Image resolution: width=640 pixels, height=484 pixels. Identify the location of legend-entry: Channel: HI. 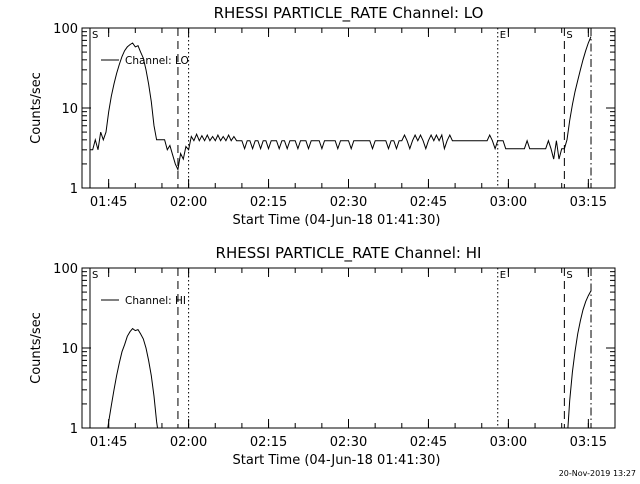
(155, 301).